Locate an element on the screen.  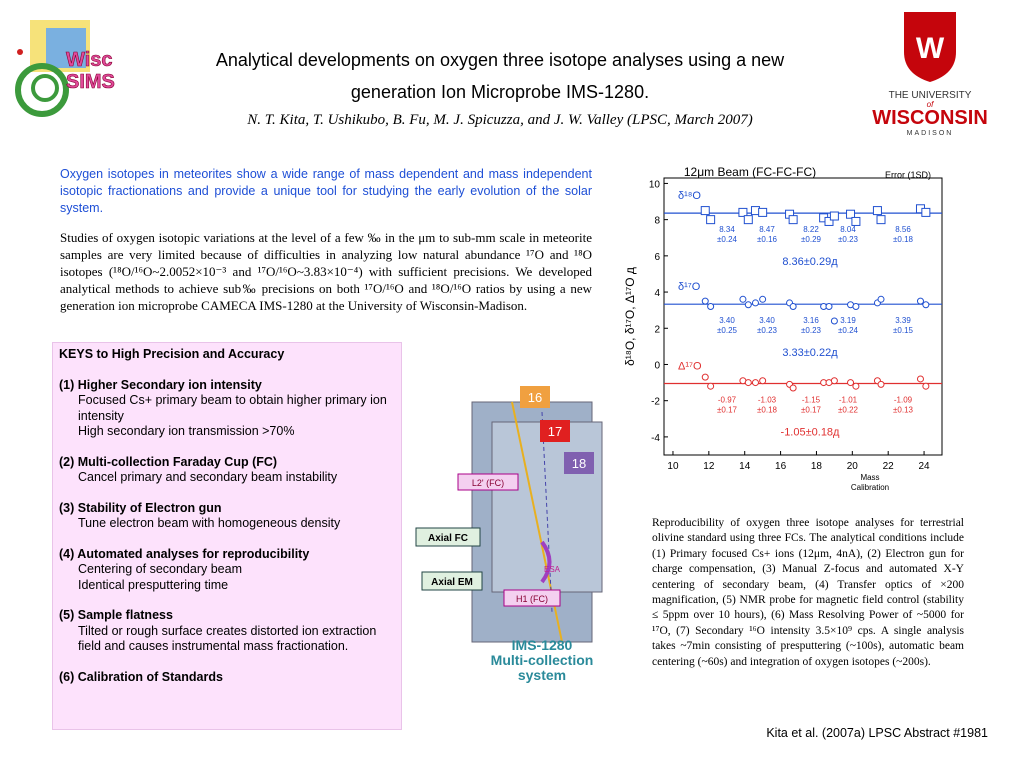
instrument-part is located at coordinates (547, 507).